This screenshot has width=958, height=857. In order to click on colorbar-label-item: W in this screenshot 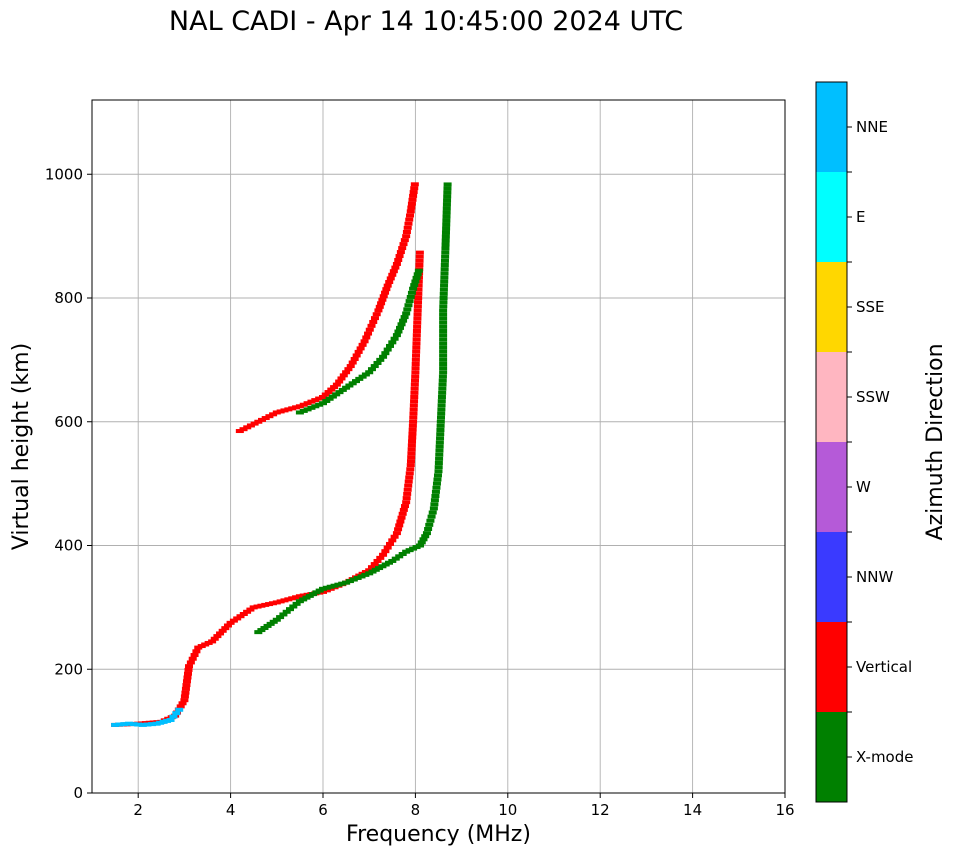, I will do `click(863, 487)`.